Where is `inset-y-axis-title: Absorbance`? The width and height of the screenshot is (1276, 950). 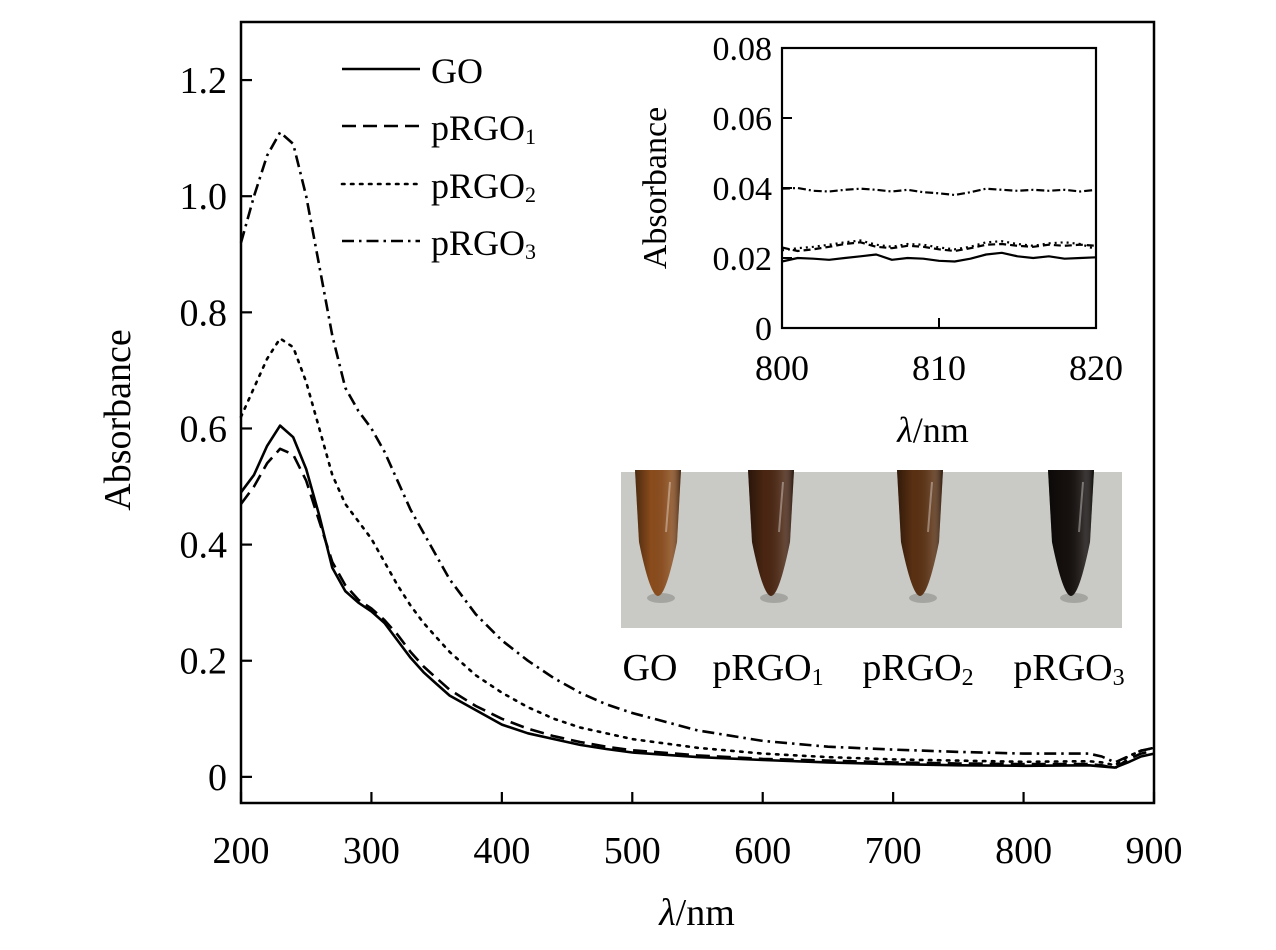 inset-y-axis-title: Absorbance is located at coordinates (655, 188).